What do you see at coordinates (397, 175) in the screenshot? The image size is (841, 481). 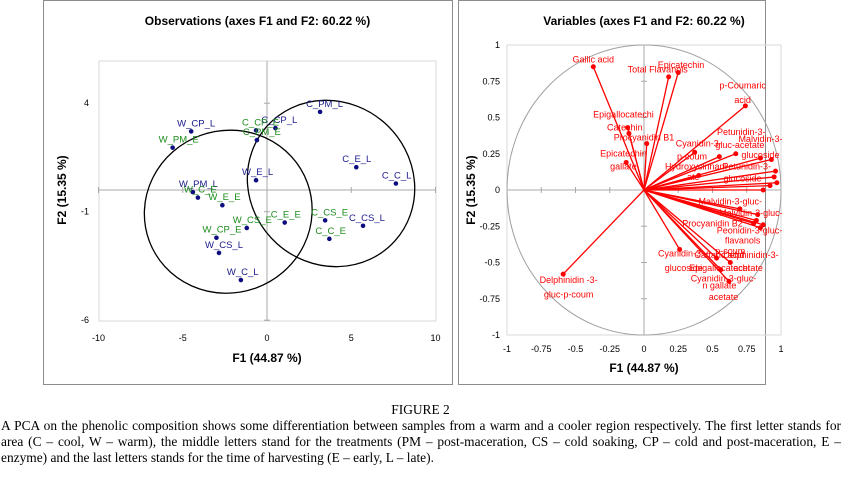 I see `observation-label: C_C_L` at bounding box center [397, 175].